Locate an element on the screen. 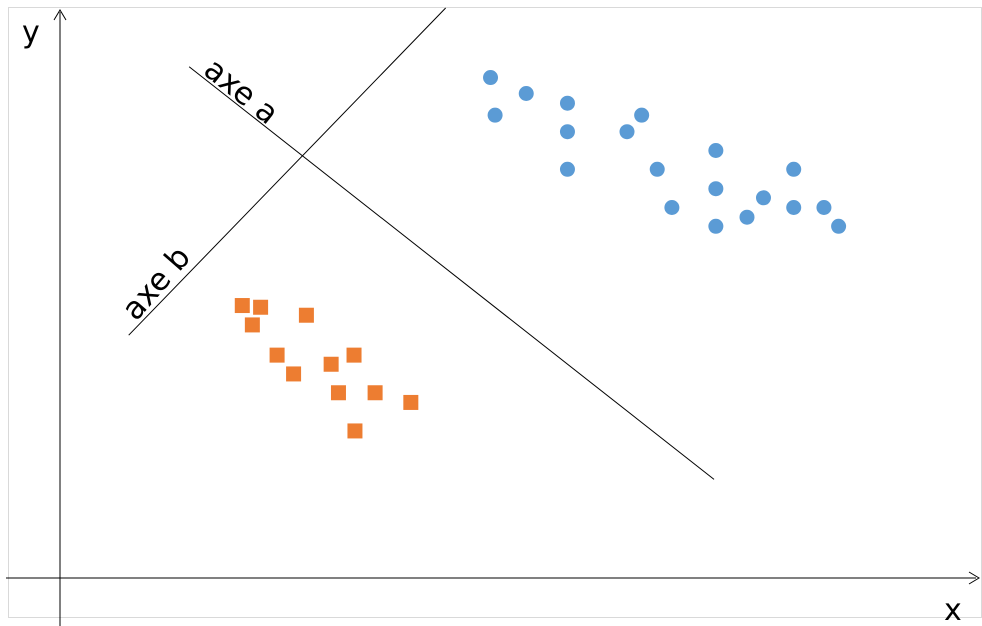  axe-a-label: axe a is located at coordinates (241, 91).